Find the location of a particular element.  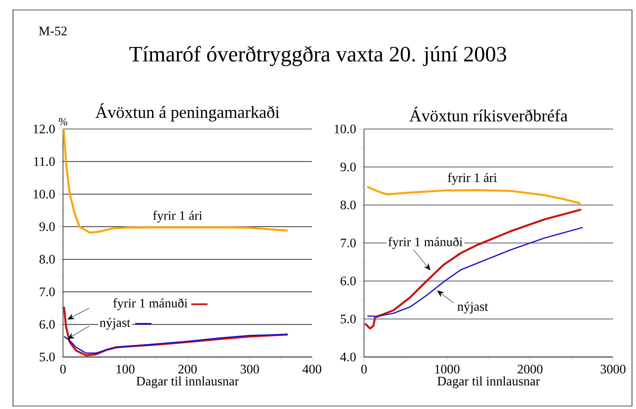

x-tick-label: 100 is located at coordinates (125, 369).